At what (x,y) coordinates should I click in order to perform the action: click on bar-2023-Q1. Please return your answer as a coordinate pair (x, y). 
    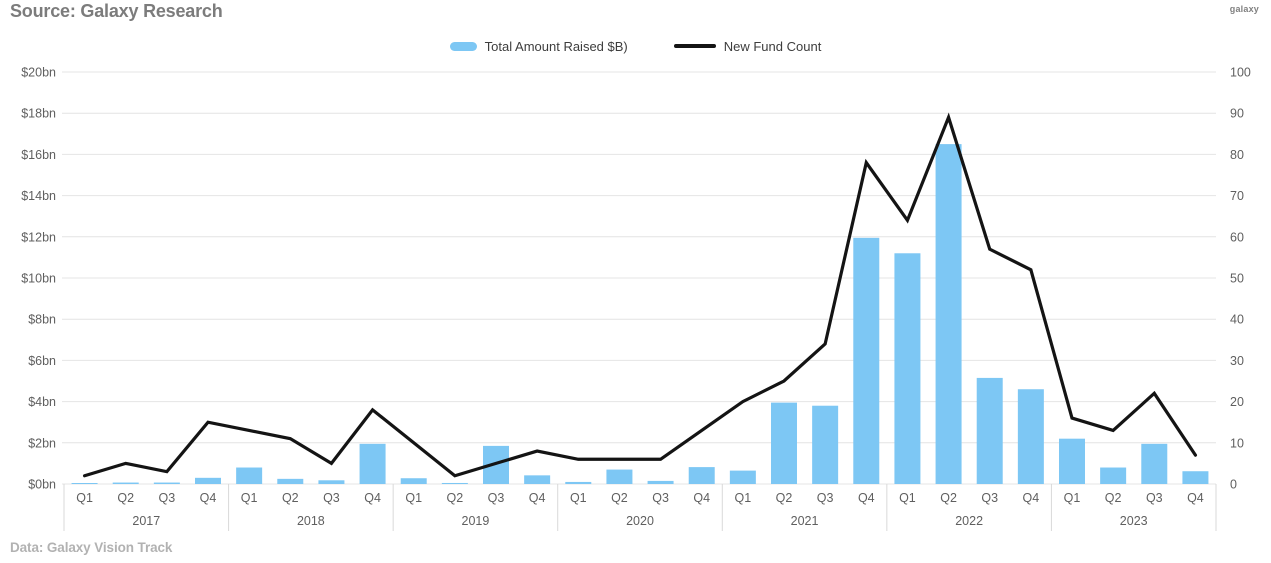
    Looking at the image, I should click on (1072, 461).